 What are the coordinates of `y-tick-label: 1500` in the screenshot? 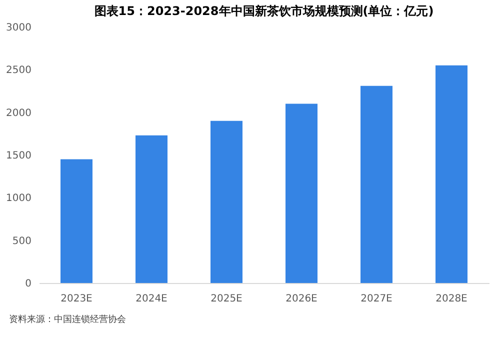 It's located at (19, 156).